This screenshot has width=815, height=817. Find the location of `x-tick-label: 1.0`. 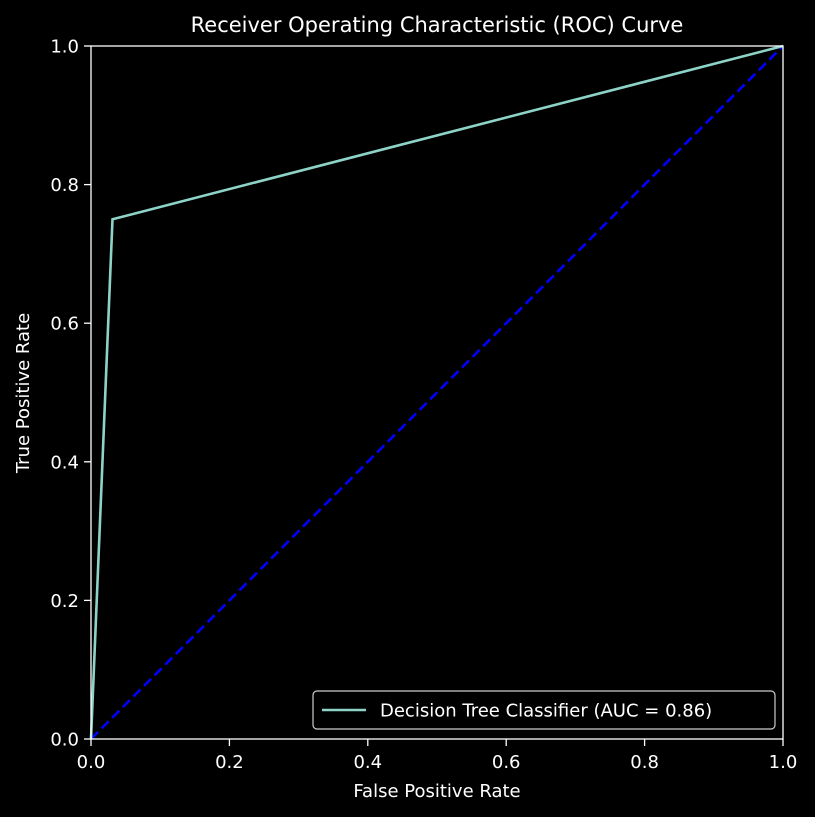

x-tick-label: 1.0 is located at coordinates (783, 762).